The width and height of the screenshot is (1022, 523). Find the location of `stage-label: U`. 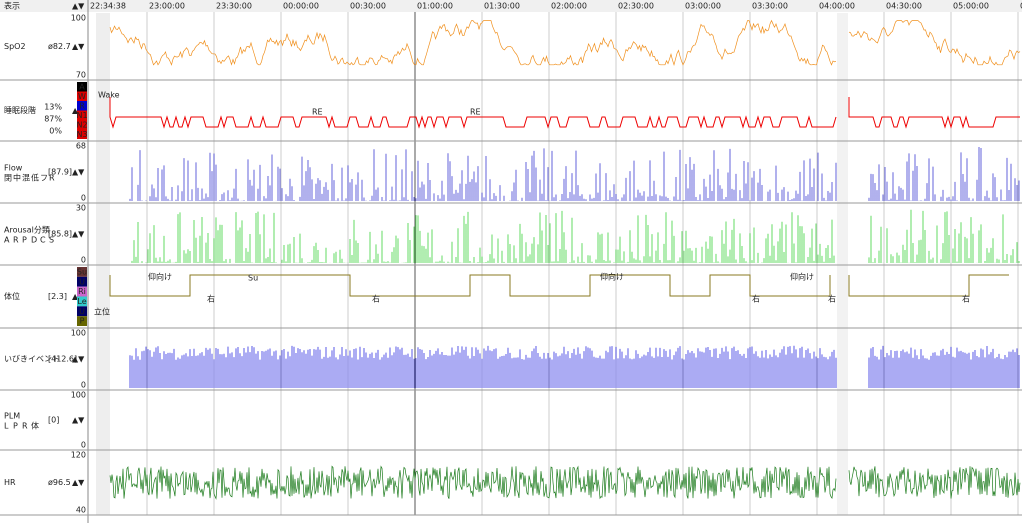

stage-label: U is located at coordinates (82, 311).